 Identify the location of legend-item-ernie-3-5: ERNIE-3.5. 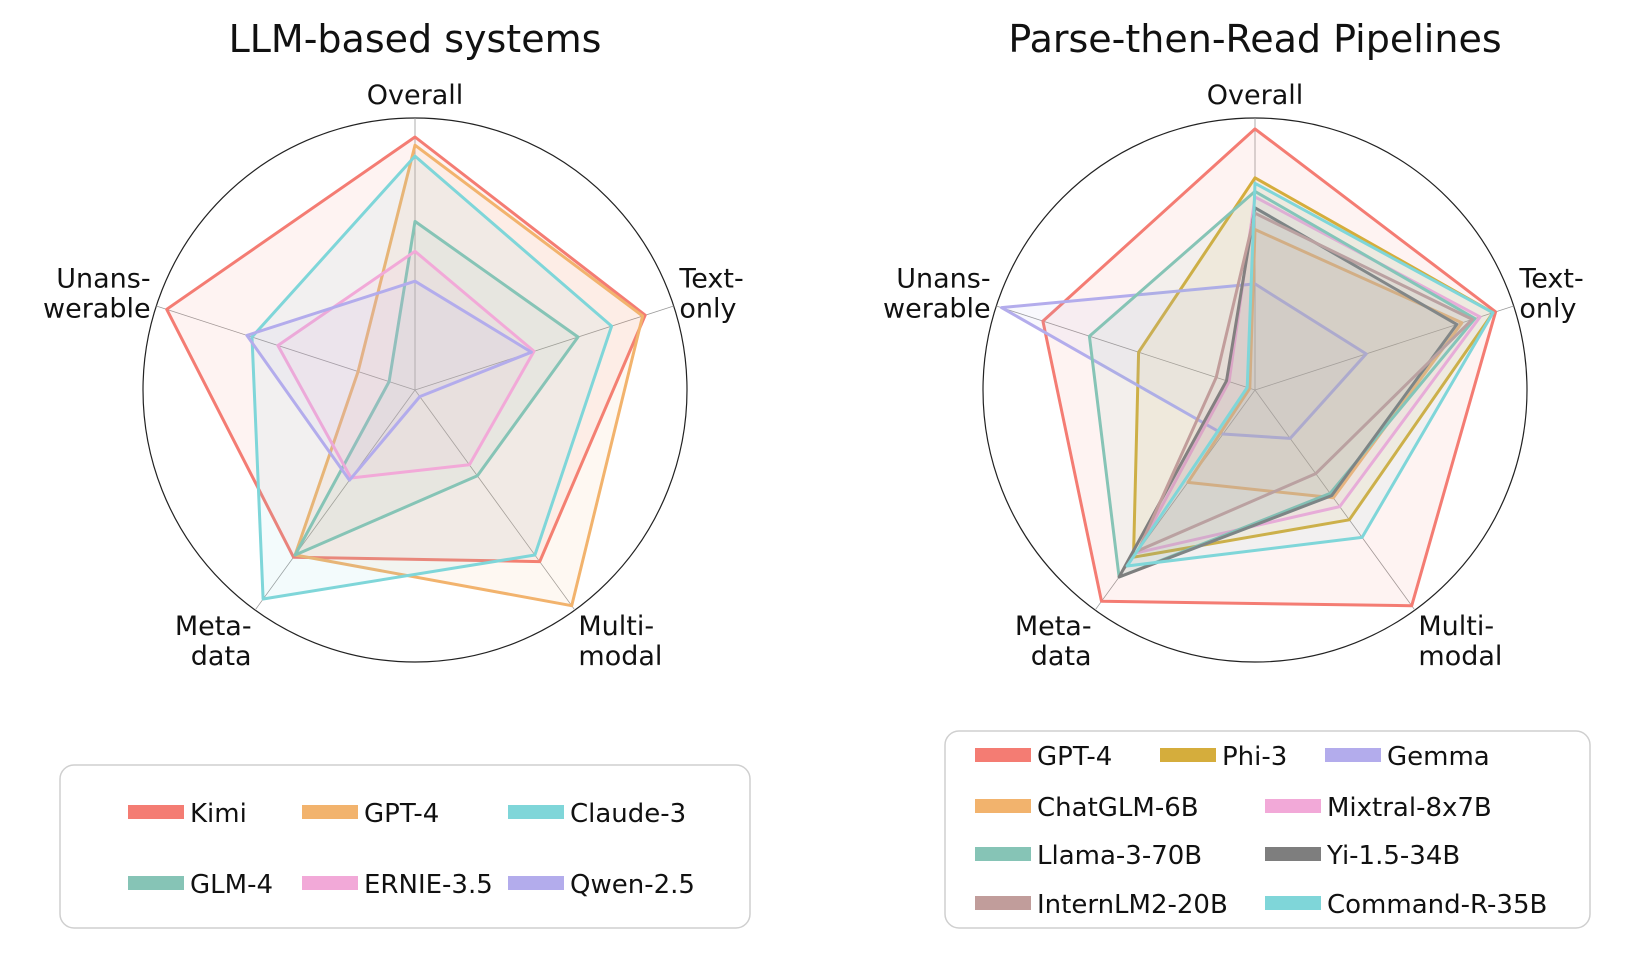
(397, 885).